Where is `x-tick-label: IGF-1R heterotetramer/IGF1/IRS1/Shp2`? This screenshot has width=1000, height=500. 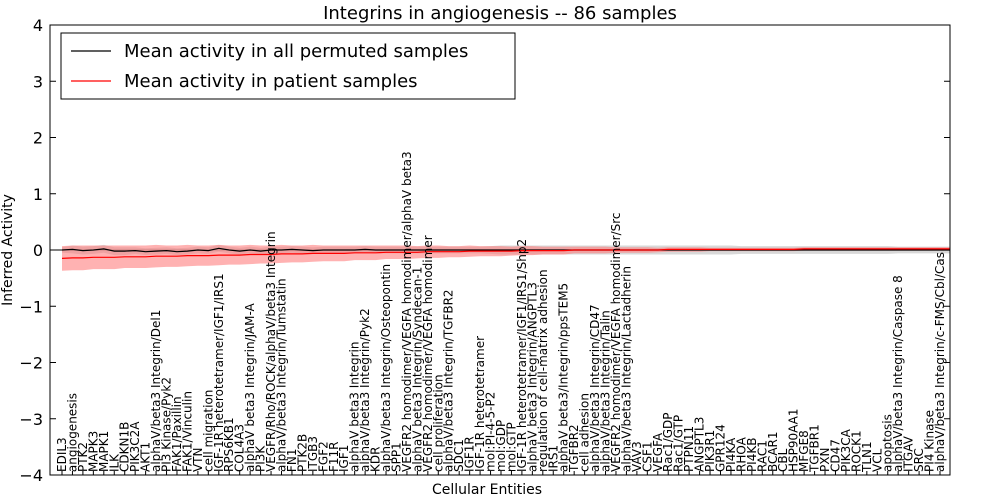
x-tick-label: IGF-1R heterotetramer/IGF1/IRS1/Shp2 is located at coordinates (522, 355).